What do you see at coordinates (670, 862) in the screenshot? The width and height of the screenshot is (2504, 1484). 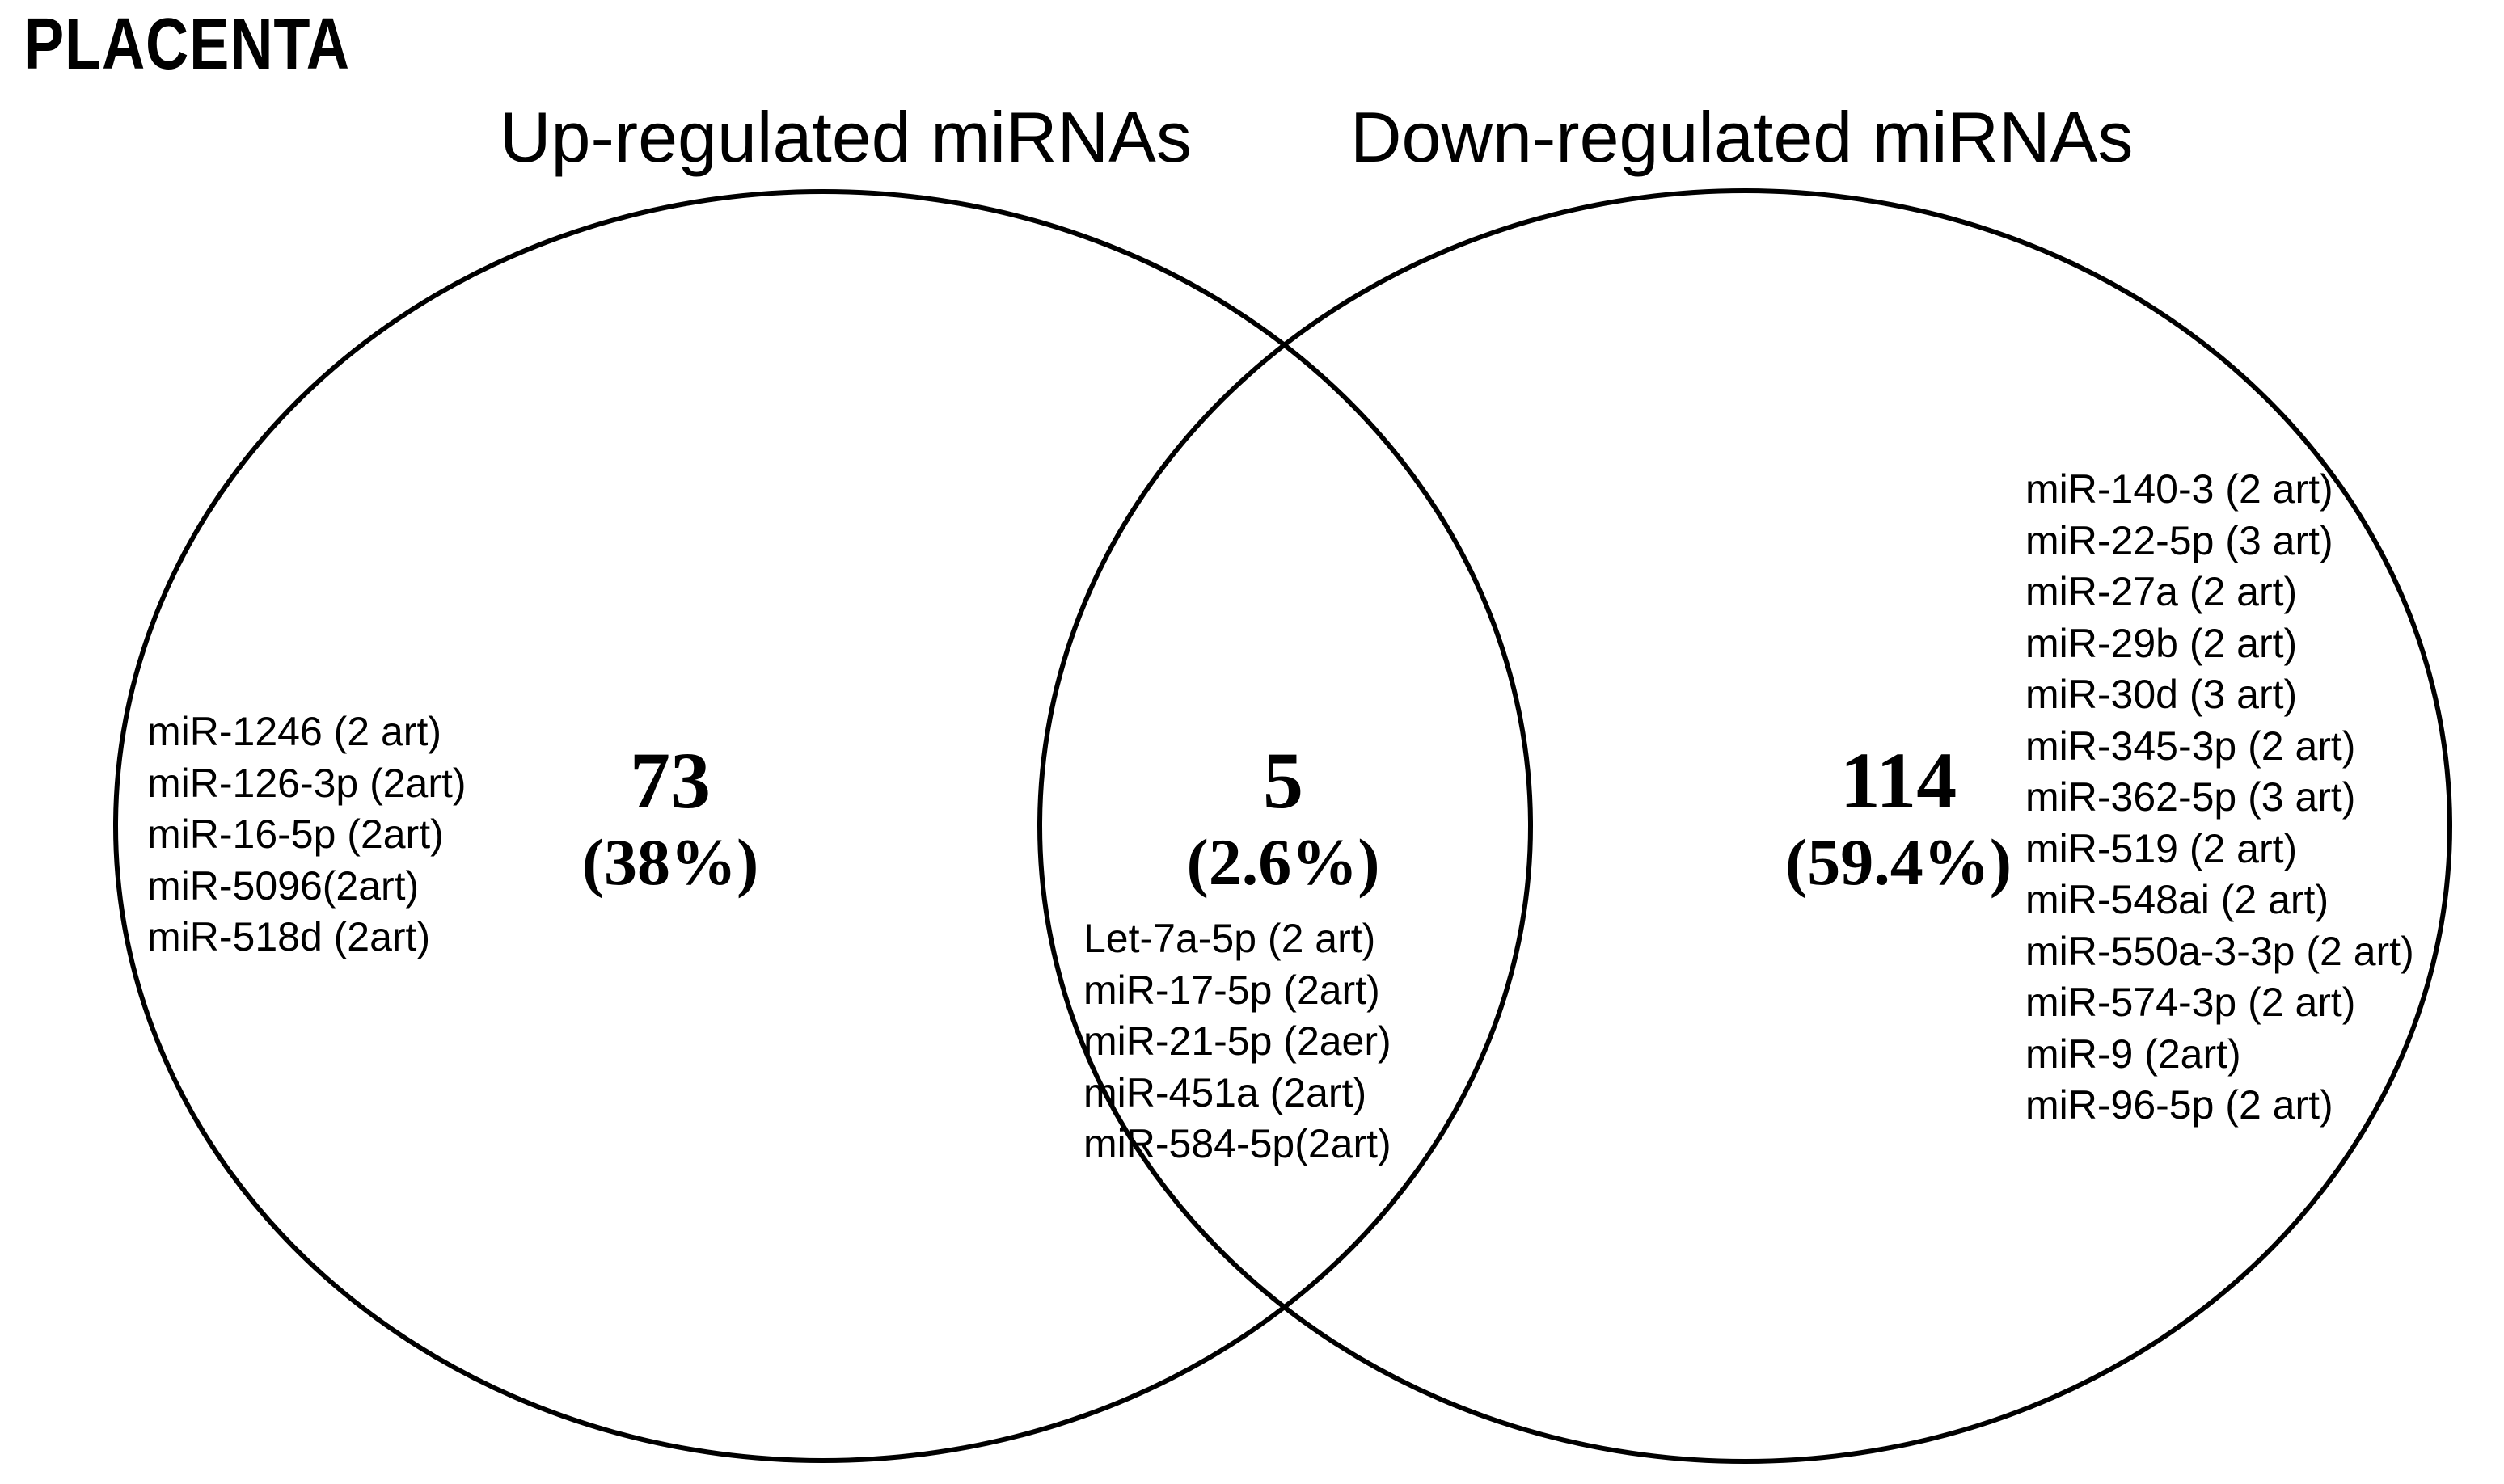 I see `left-set-count-percent: (38%)` at bounding box center [670, 862].